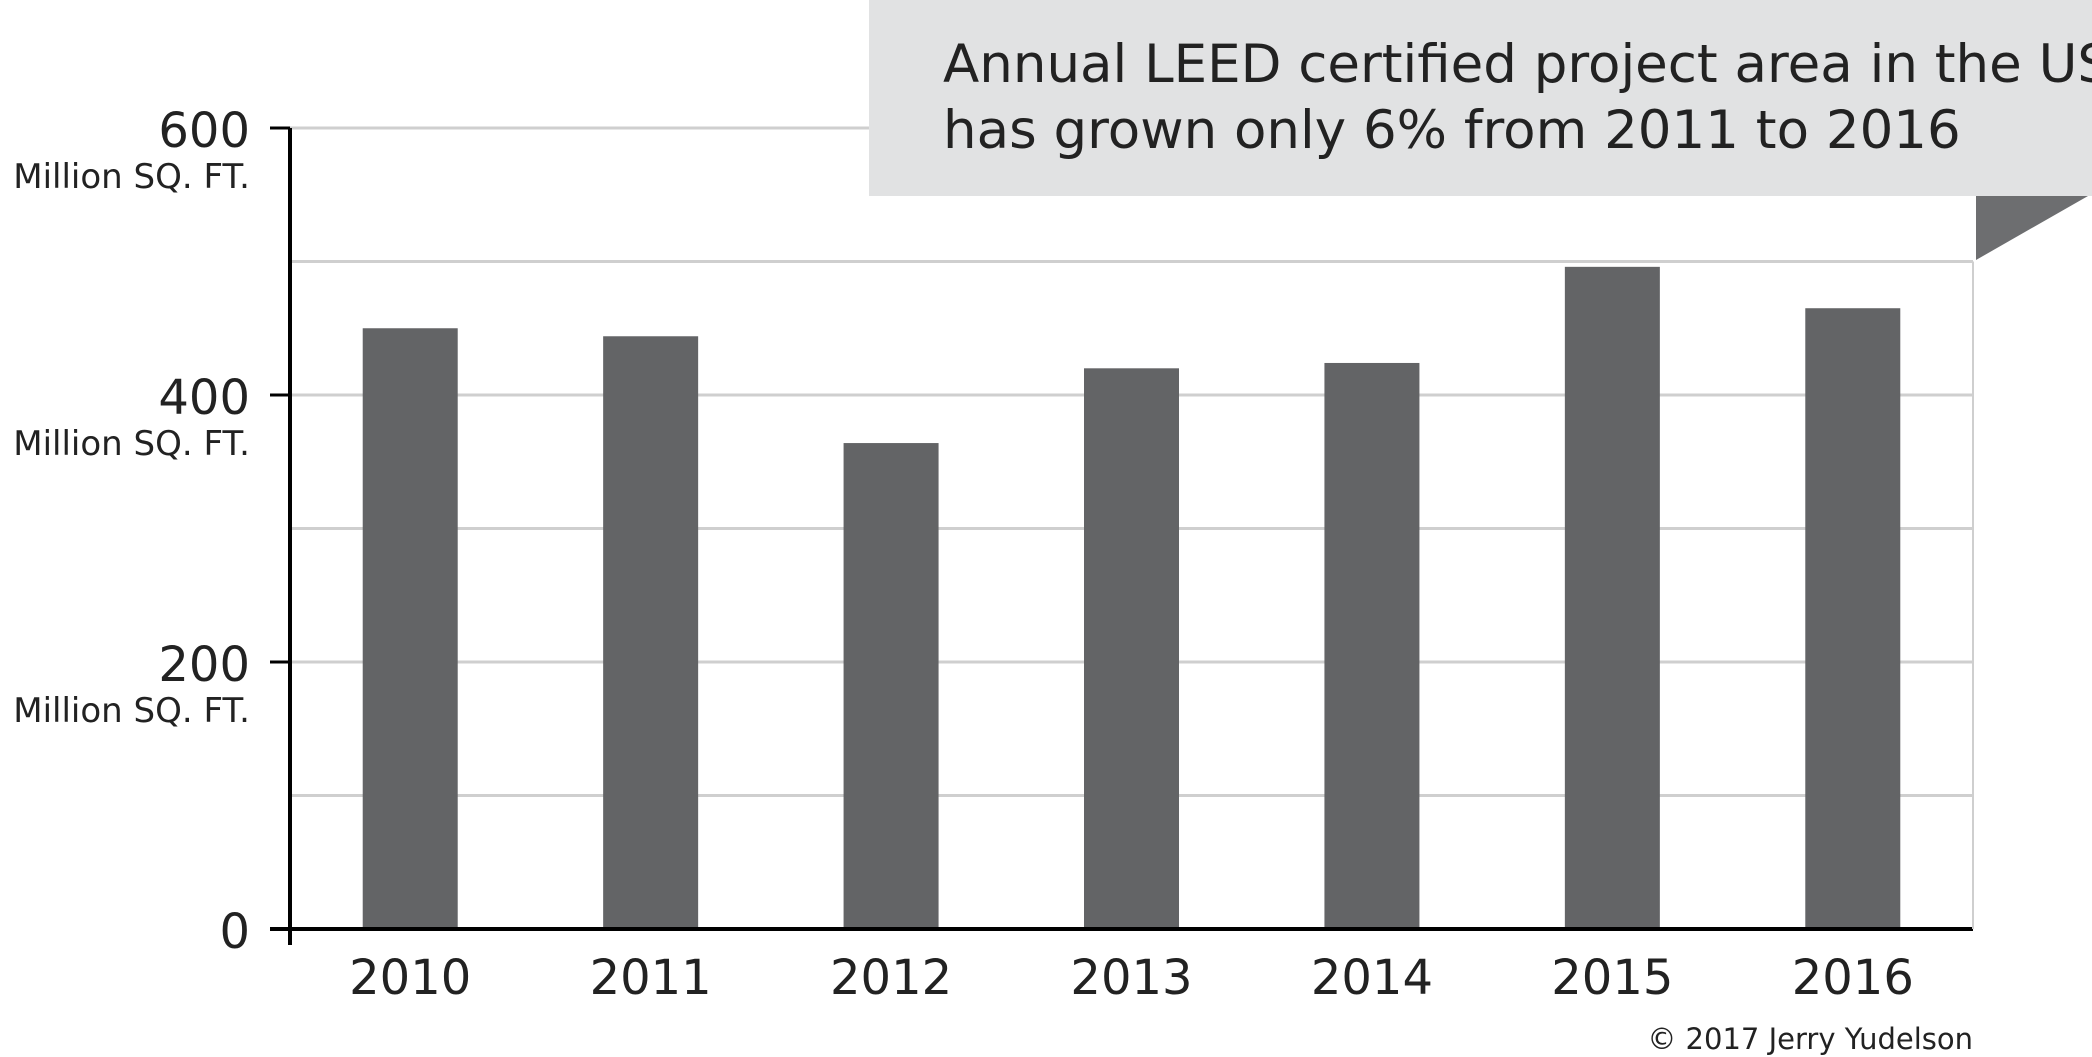  I want to click on x-tick-label-2012: 2012, so click(891, 978).